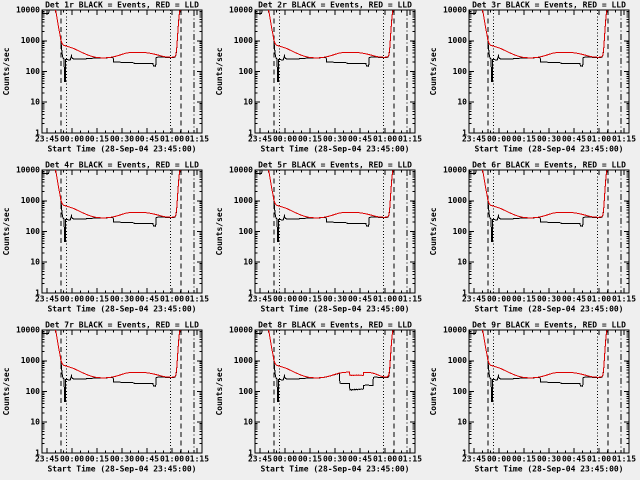 The width and height of the screenshot is (640, 480). Describe the element at coordinates (122, 5) in the screenshot. I see `plot-title: Det 1r BLACK = Events, RED = LLD` at that location.